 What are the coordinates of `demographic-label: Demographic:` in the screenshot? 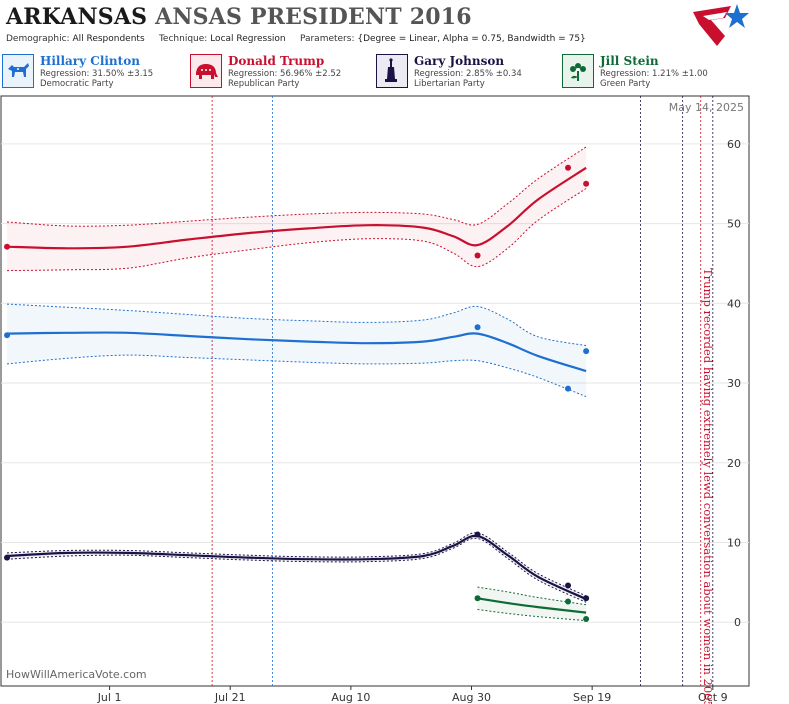 It's located at (38, 39).